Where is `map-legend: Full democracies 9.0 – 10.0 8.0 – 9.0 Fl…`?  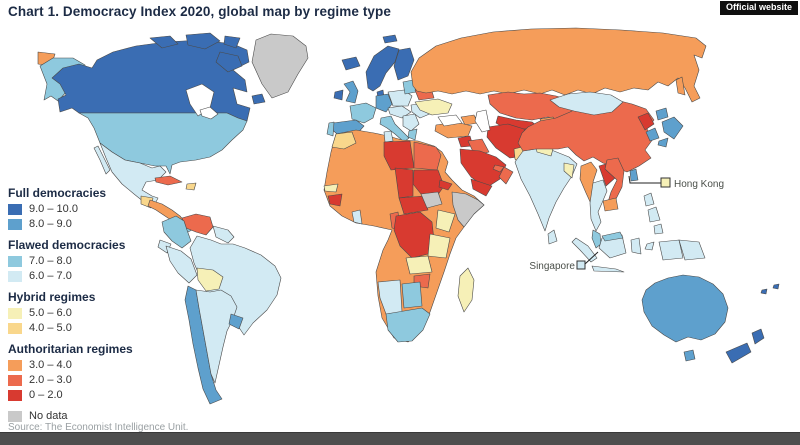 map-legend: Full democracies 9.0 – 10.0 8.0 – 9.0 Fl… is located at coordinates (73, 305).